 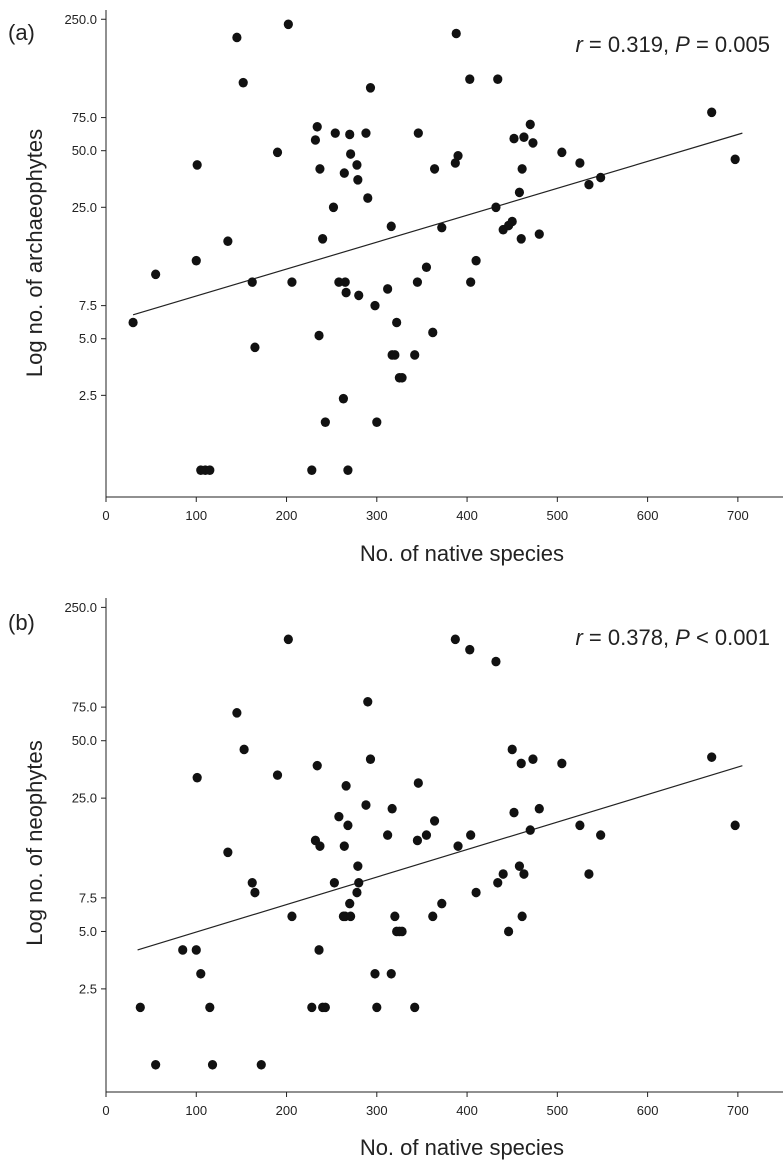 What do you see at coordinates (648, 515) in the screenshot?
I see `x-tick-label: 600` at bounding box center [648, 515].